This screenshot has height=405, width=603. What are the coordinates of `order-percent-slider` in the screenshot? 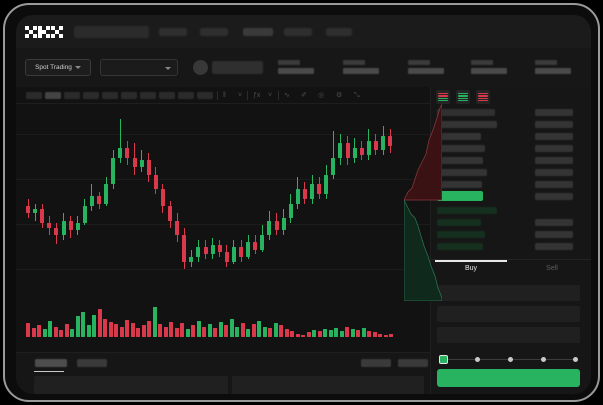 It's located at (509, 359).